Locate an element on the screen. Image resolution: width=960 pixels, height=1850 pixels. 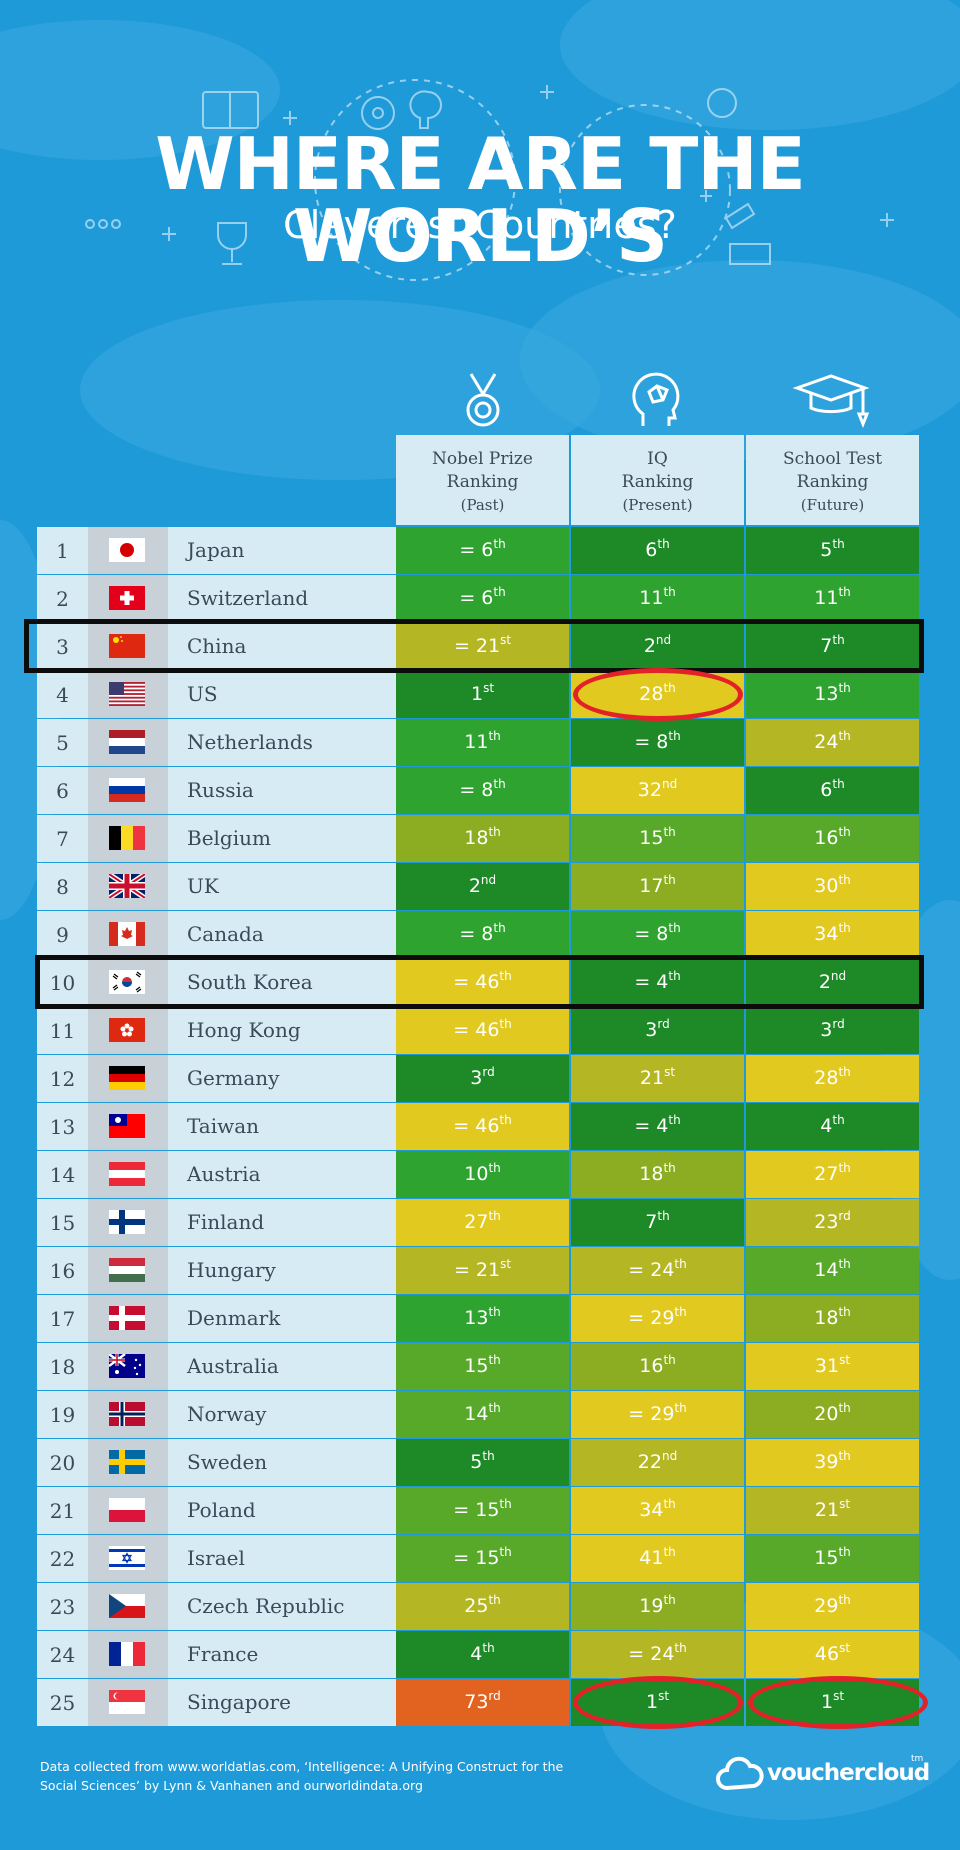
rank-cell-iq: 22nd is located at coordinates (657, 1462).